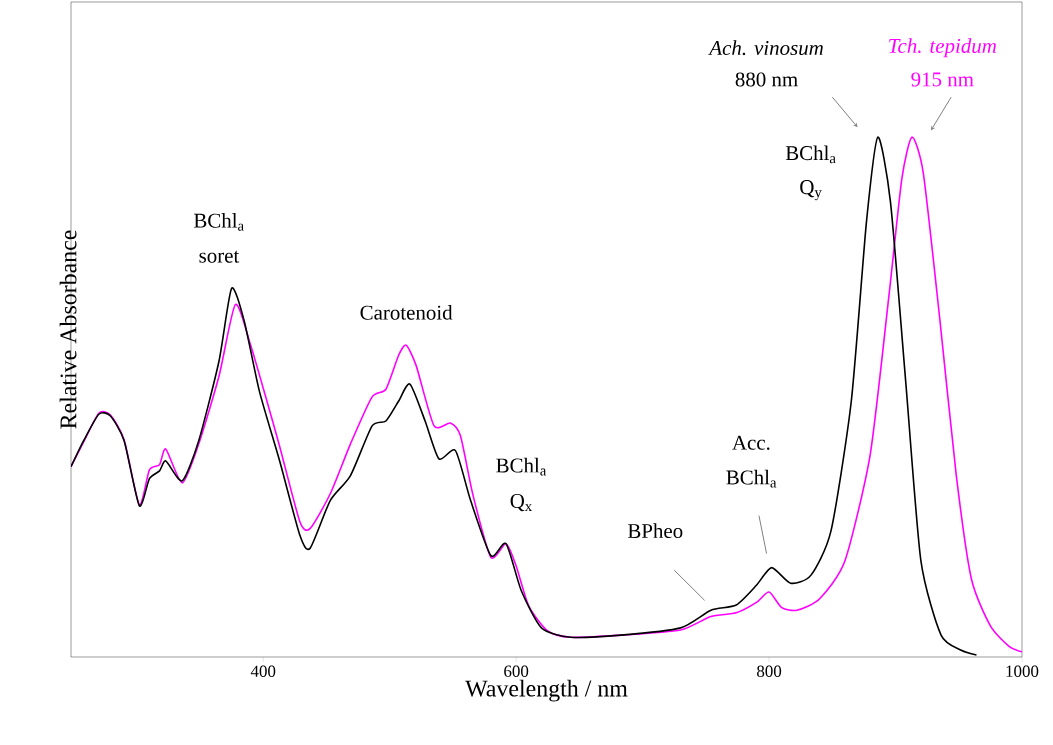 The height and width of the screenshot is (745, 1053). Describe the element at coordinates (68, 329) in the screenshot. I see `y-axis-title: Relative Absorbance` at that location.